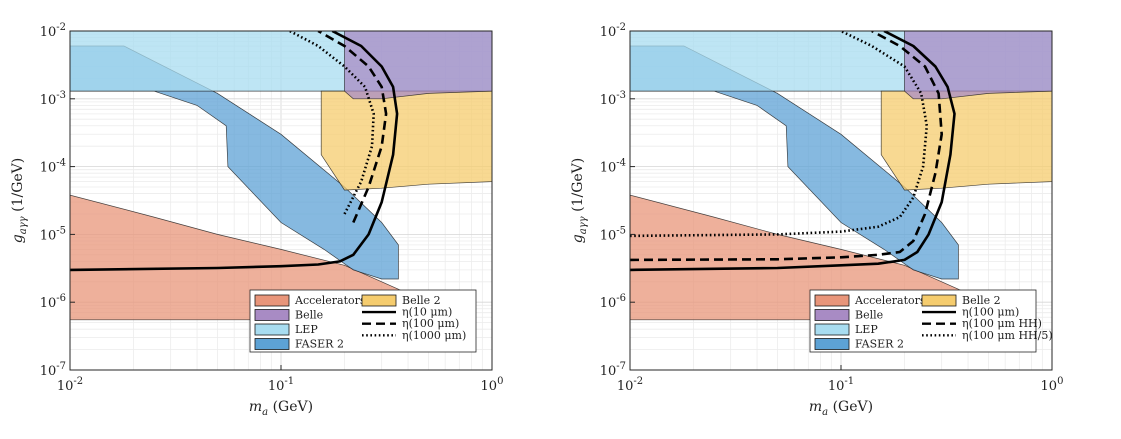  I want to click on legend-item-100-m-hh: η(100 μm HH), so click(982, 323).